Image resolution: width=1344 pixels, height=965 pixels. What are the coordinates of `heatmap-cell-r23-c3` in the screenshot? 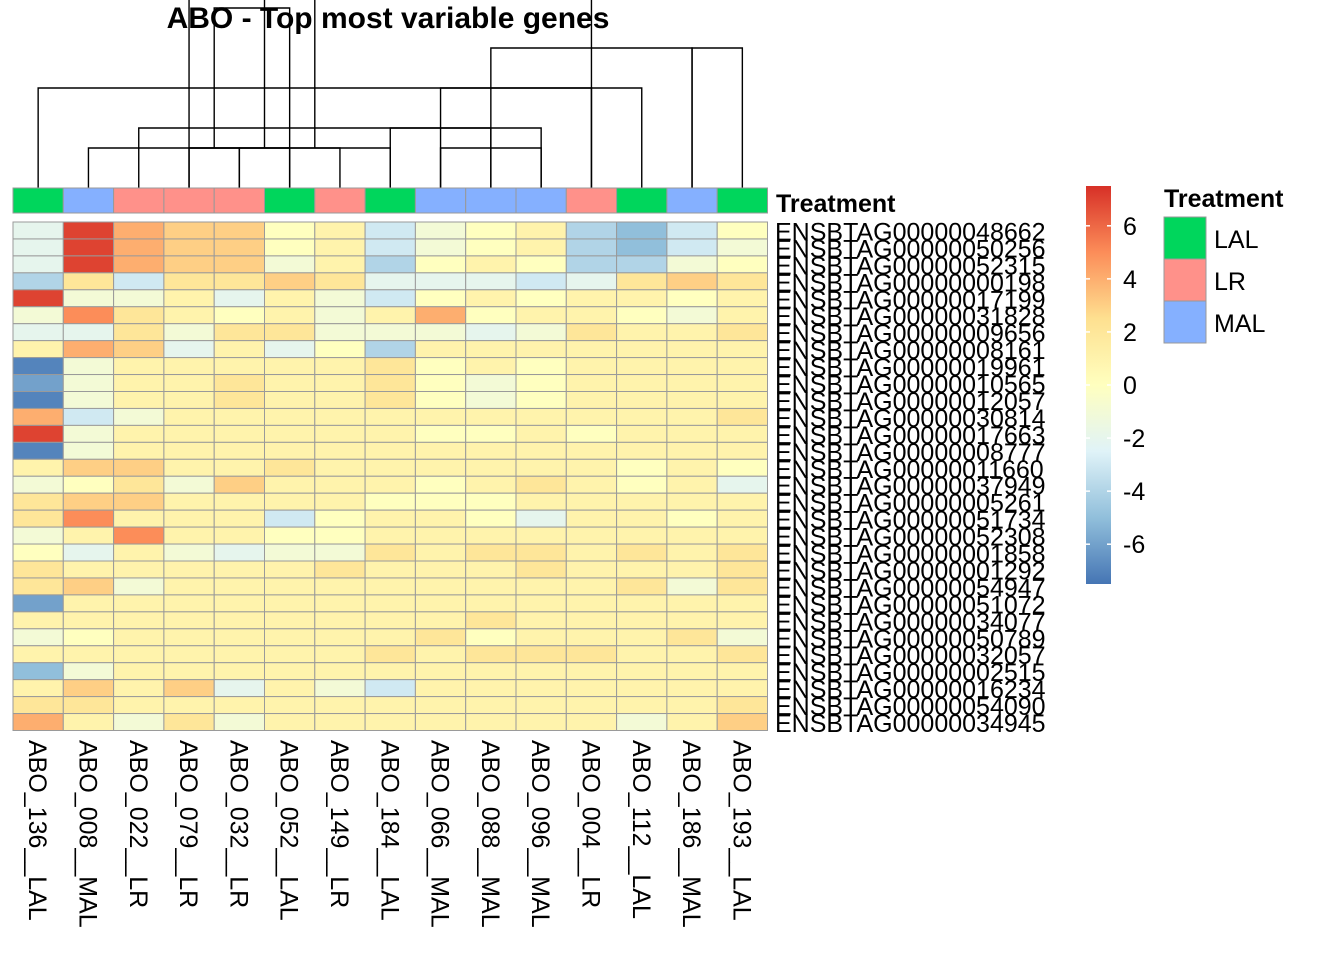 It's located at (139, 603).